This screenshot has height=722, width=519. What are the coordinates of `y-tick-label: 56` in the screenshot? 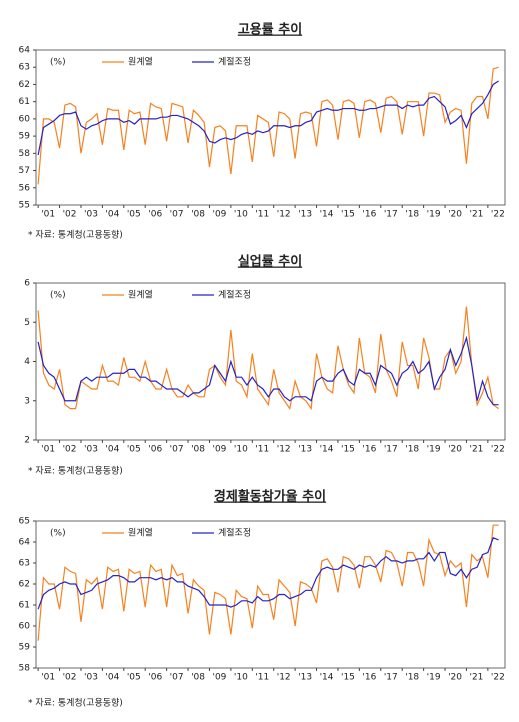 It's located at (25, 188).